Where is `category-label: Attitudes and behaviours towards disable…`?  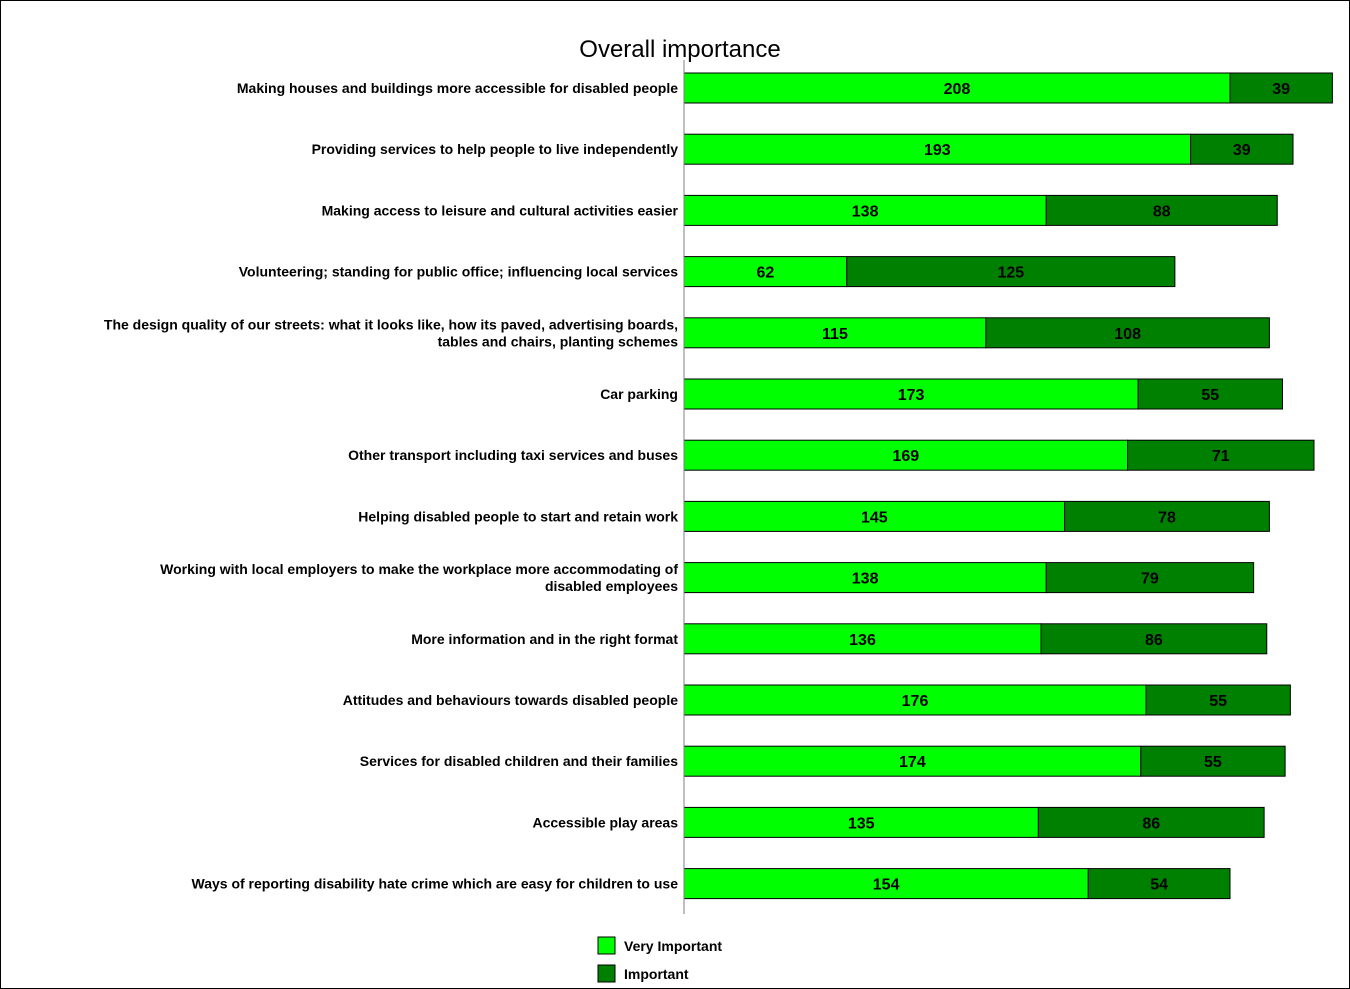 category-label: Attitudes and behaviours towards disable… is located at coordinates (510, 700).